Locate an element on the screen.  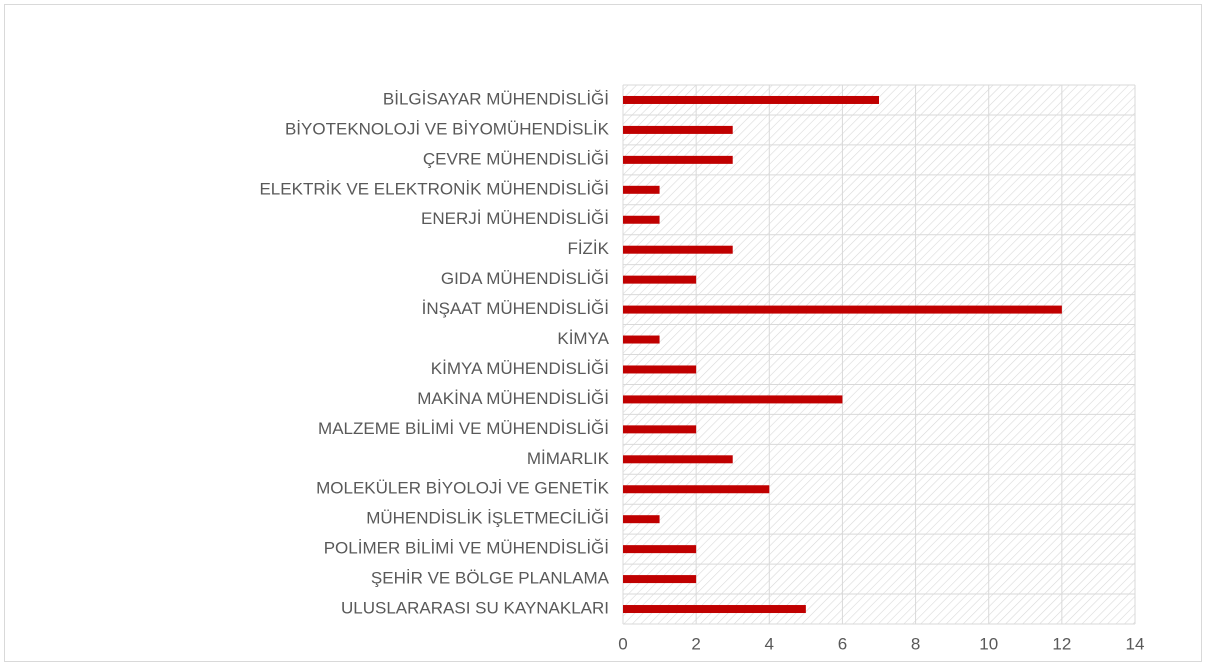
x-tick-label: 12 is located at coordinates (1061, 643).